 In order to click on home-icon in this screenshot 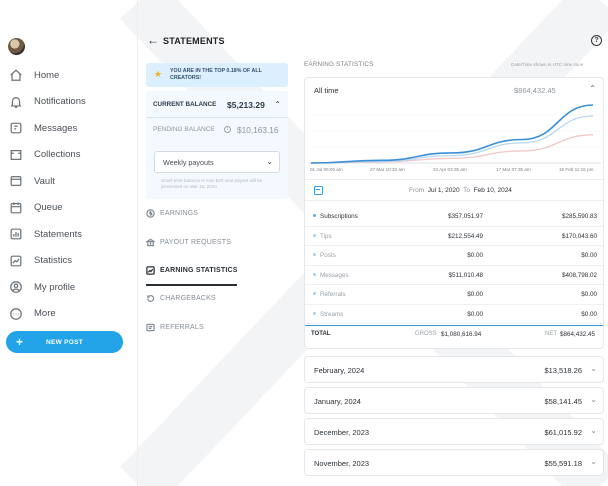, I will do `click(16, 75)`.